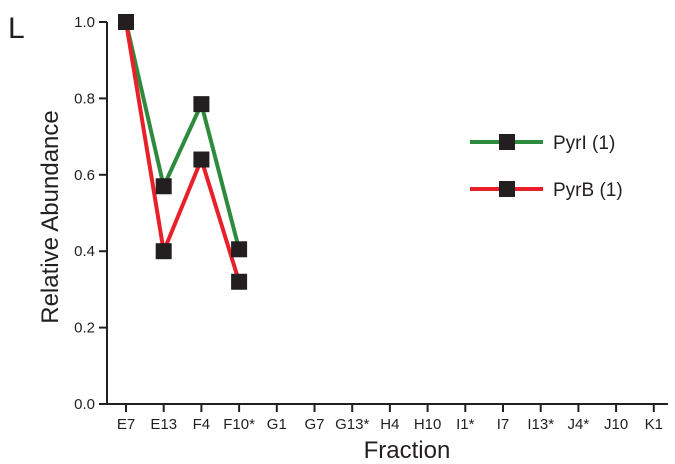 This screenshot has width=675, height=464. What do you see at coordinates (584, 143) in the screenshot?
I see `legend-label: PyrI (1)` at bounding box center [584, 143].